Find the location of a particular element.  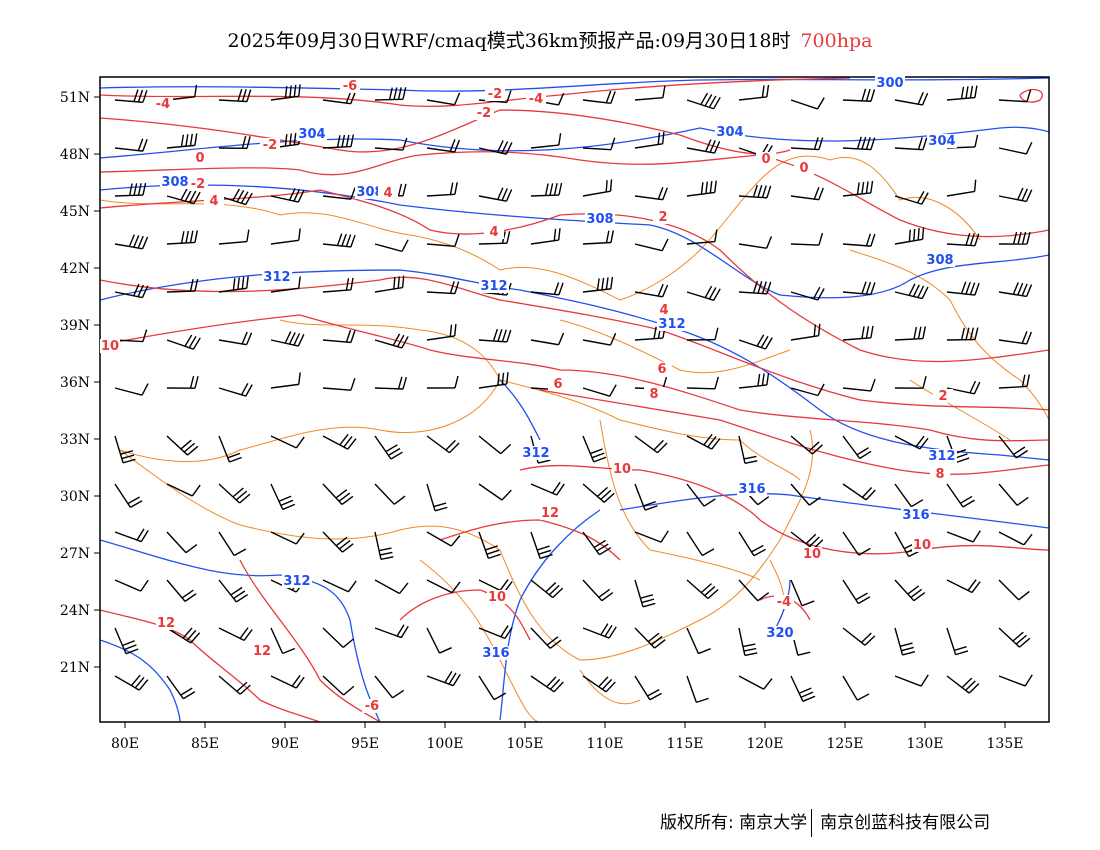

temperature-label: 10 is located at coordinates (110, 346).